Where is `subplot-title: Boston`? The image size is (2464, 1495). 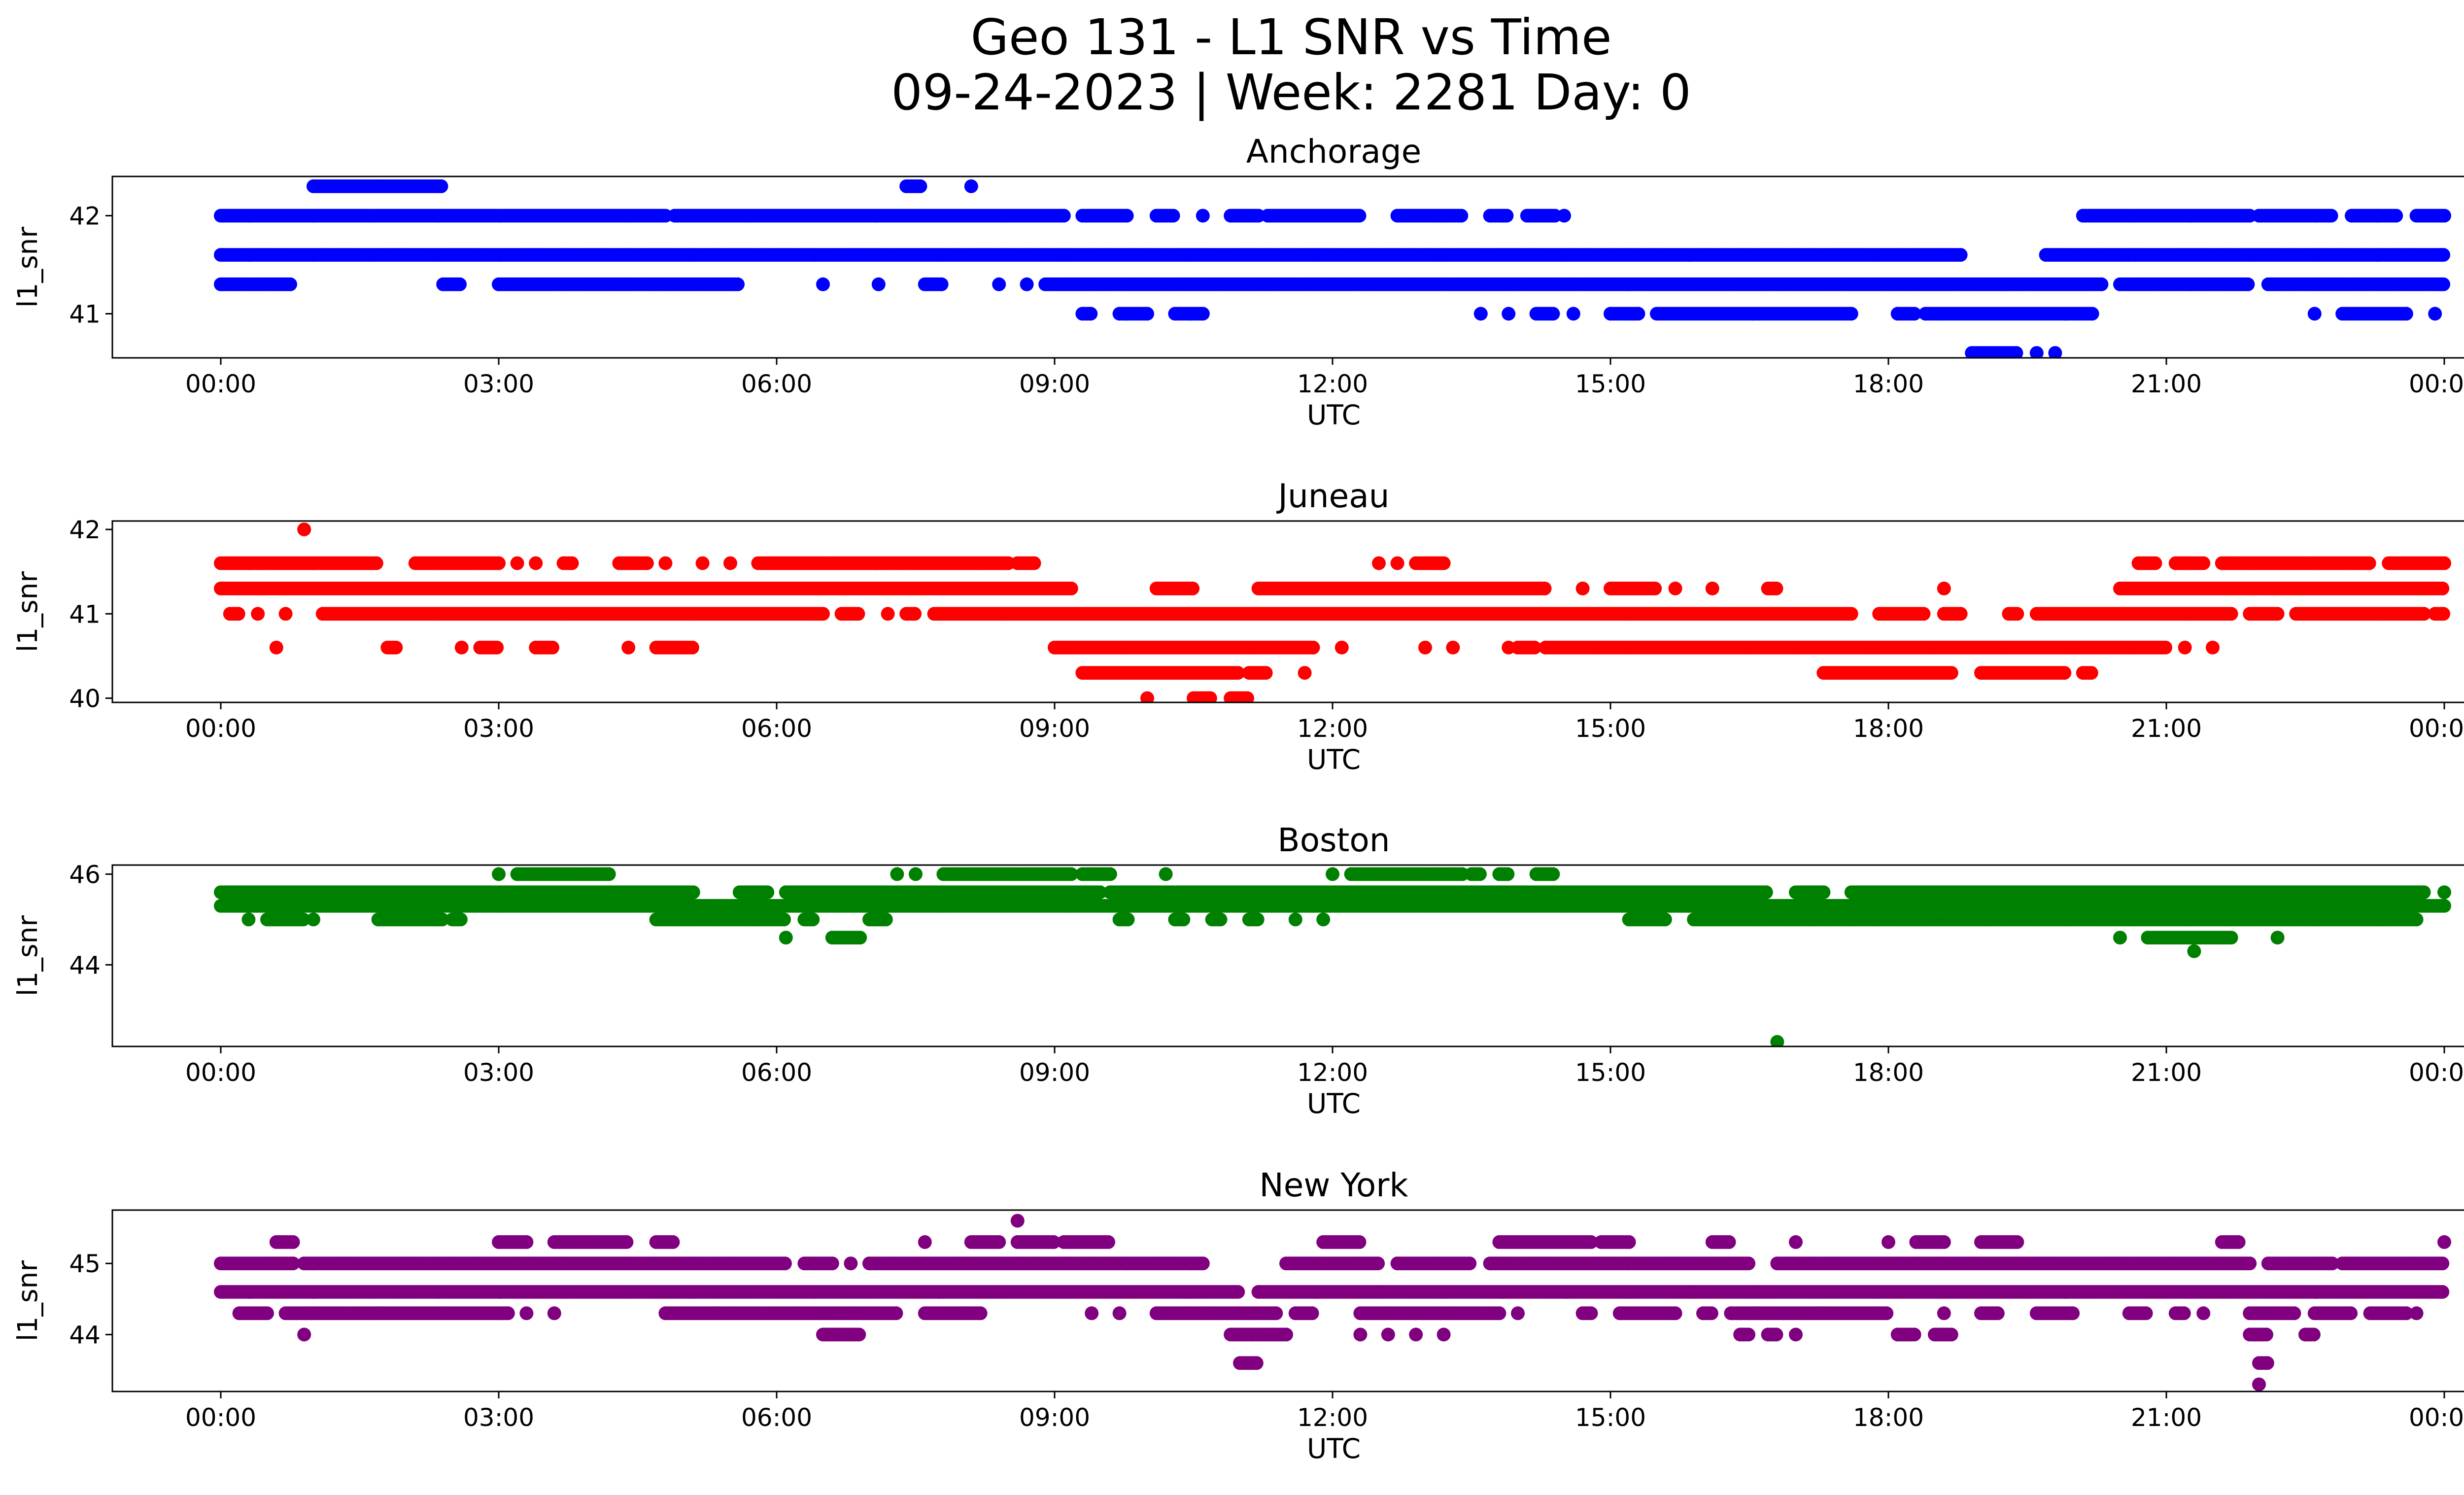
subplot-title: Boston is located at coordinates (1333, 840).